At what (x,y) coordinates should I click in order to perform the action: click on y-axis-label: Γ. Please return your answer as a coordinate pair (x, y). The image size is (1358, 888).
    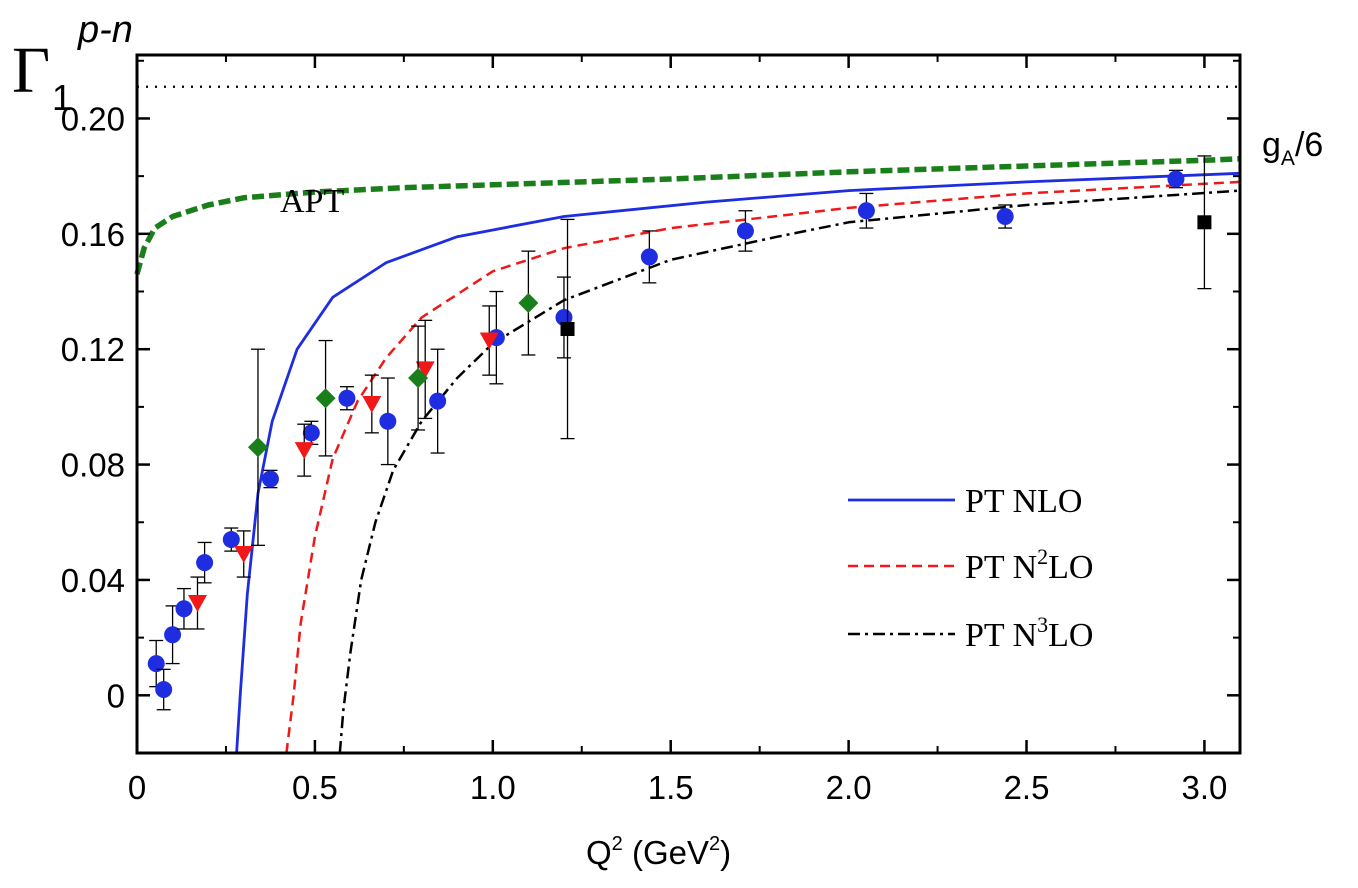
    Looking at the image, I should click on (31, 70).